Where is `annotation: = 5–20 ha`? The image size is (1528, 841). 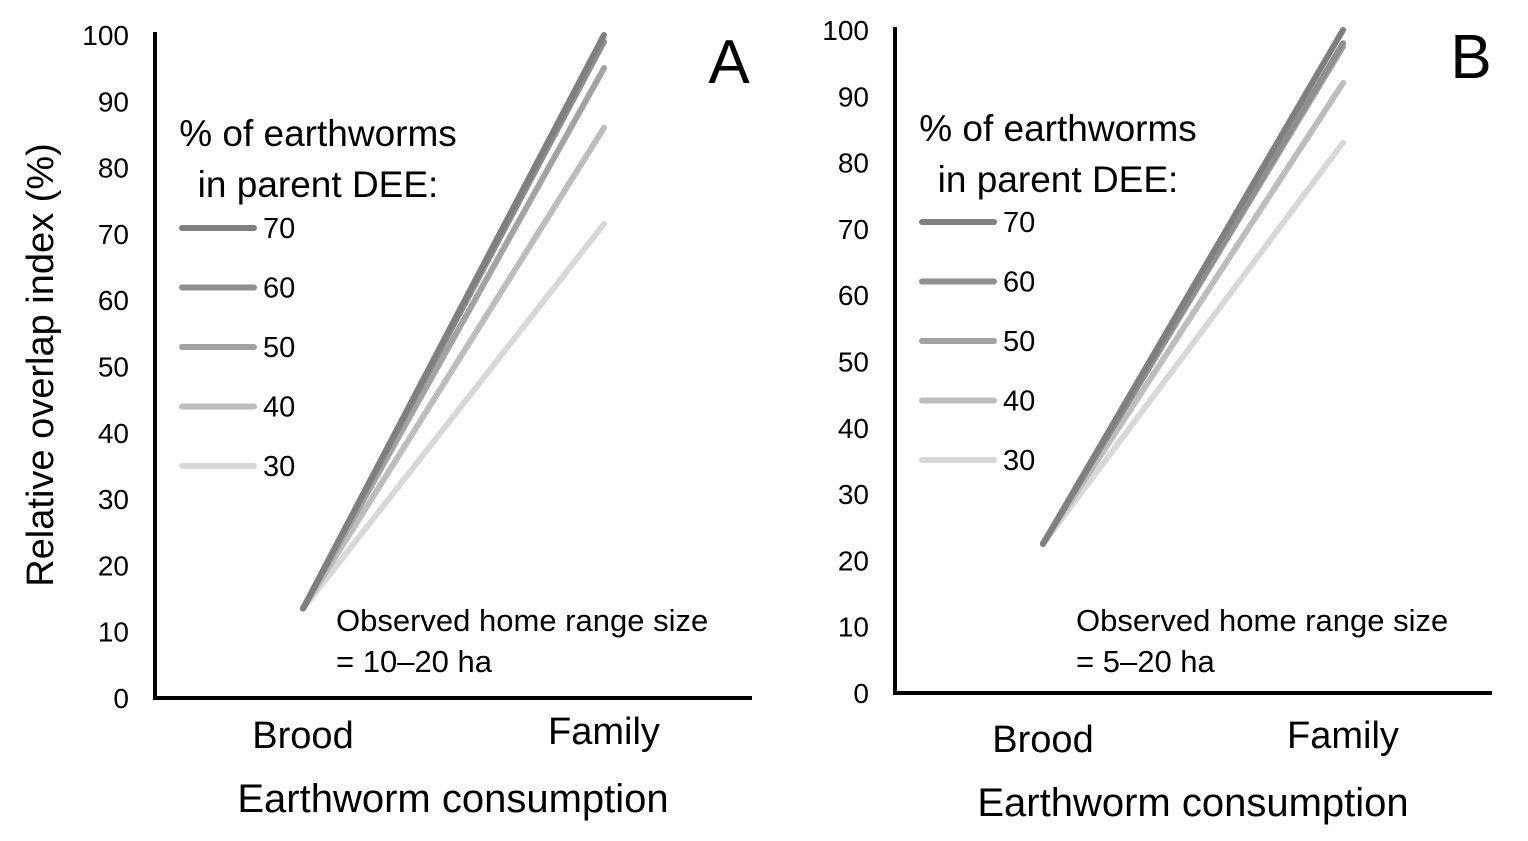 annotation: = 5–20 ha is located at coordinates (1146, 661).